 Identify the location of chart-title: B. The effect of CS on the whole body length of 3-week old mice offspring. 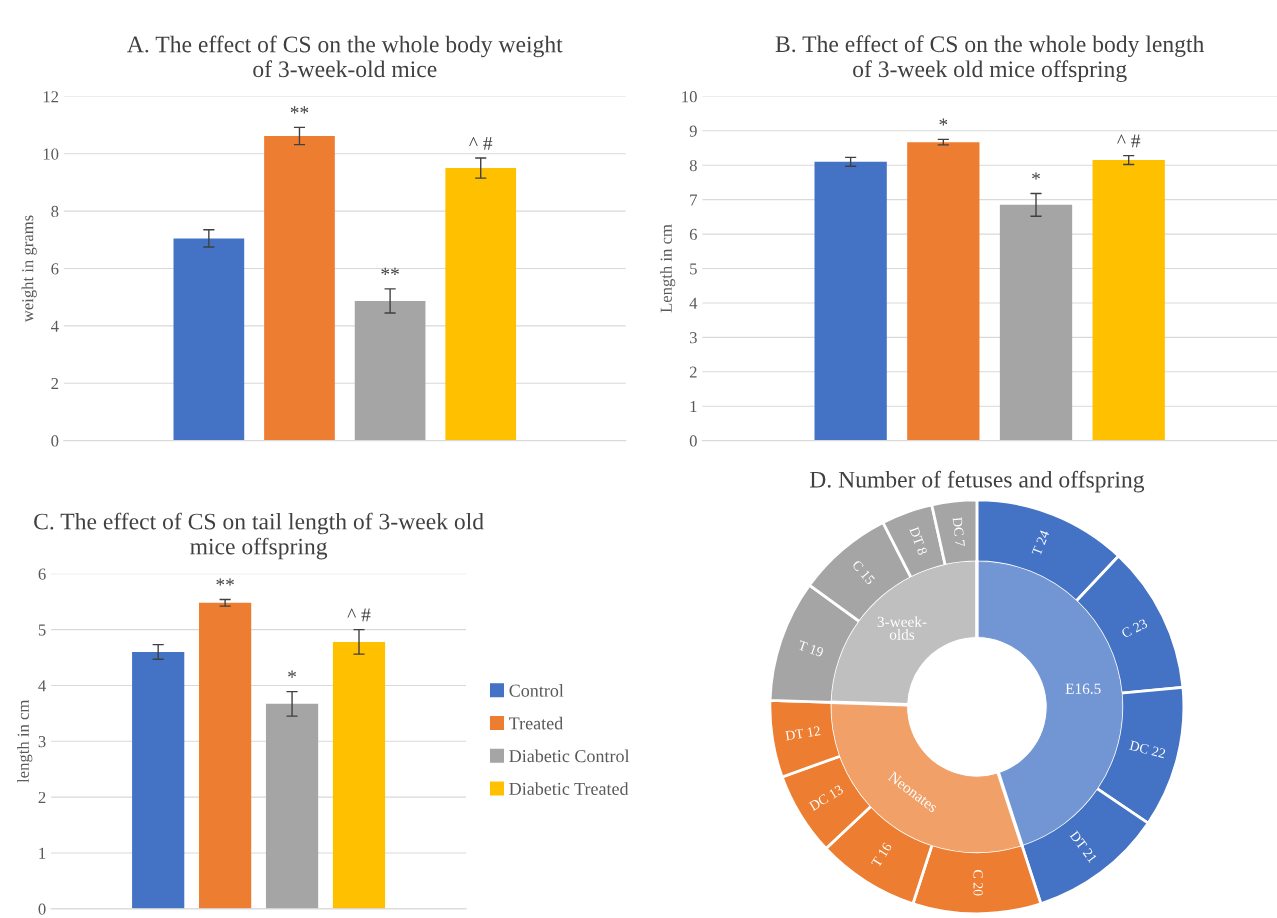
(990, 59).